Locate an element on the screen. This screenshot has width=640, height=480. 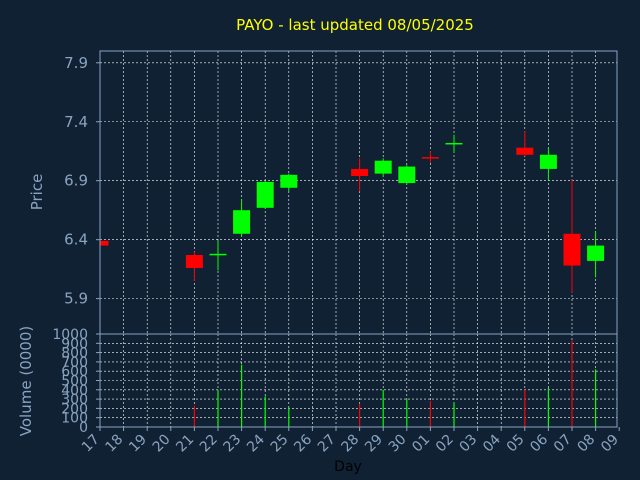
volume-tick-label: 900 is located at coordinates (74, 344).